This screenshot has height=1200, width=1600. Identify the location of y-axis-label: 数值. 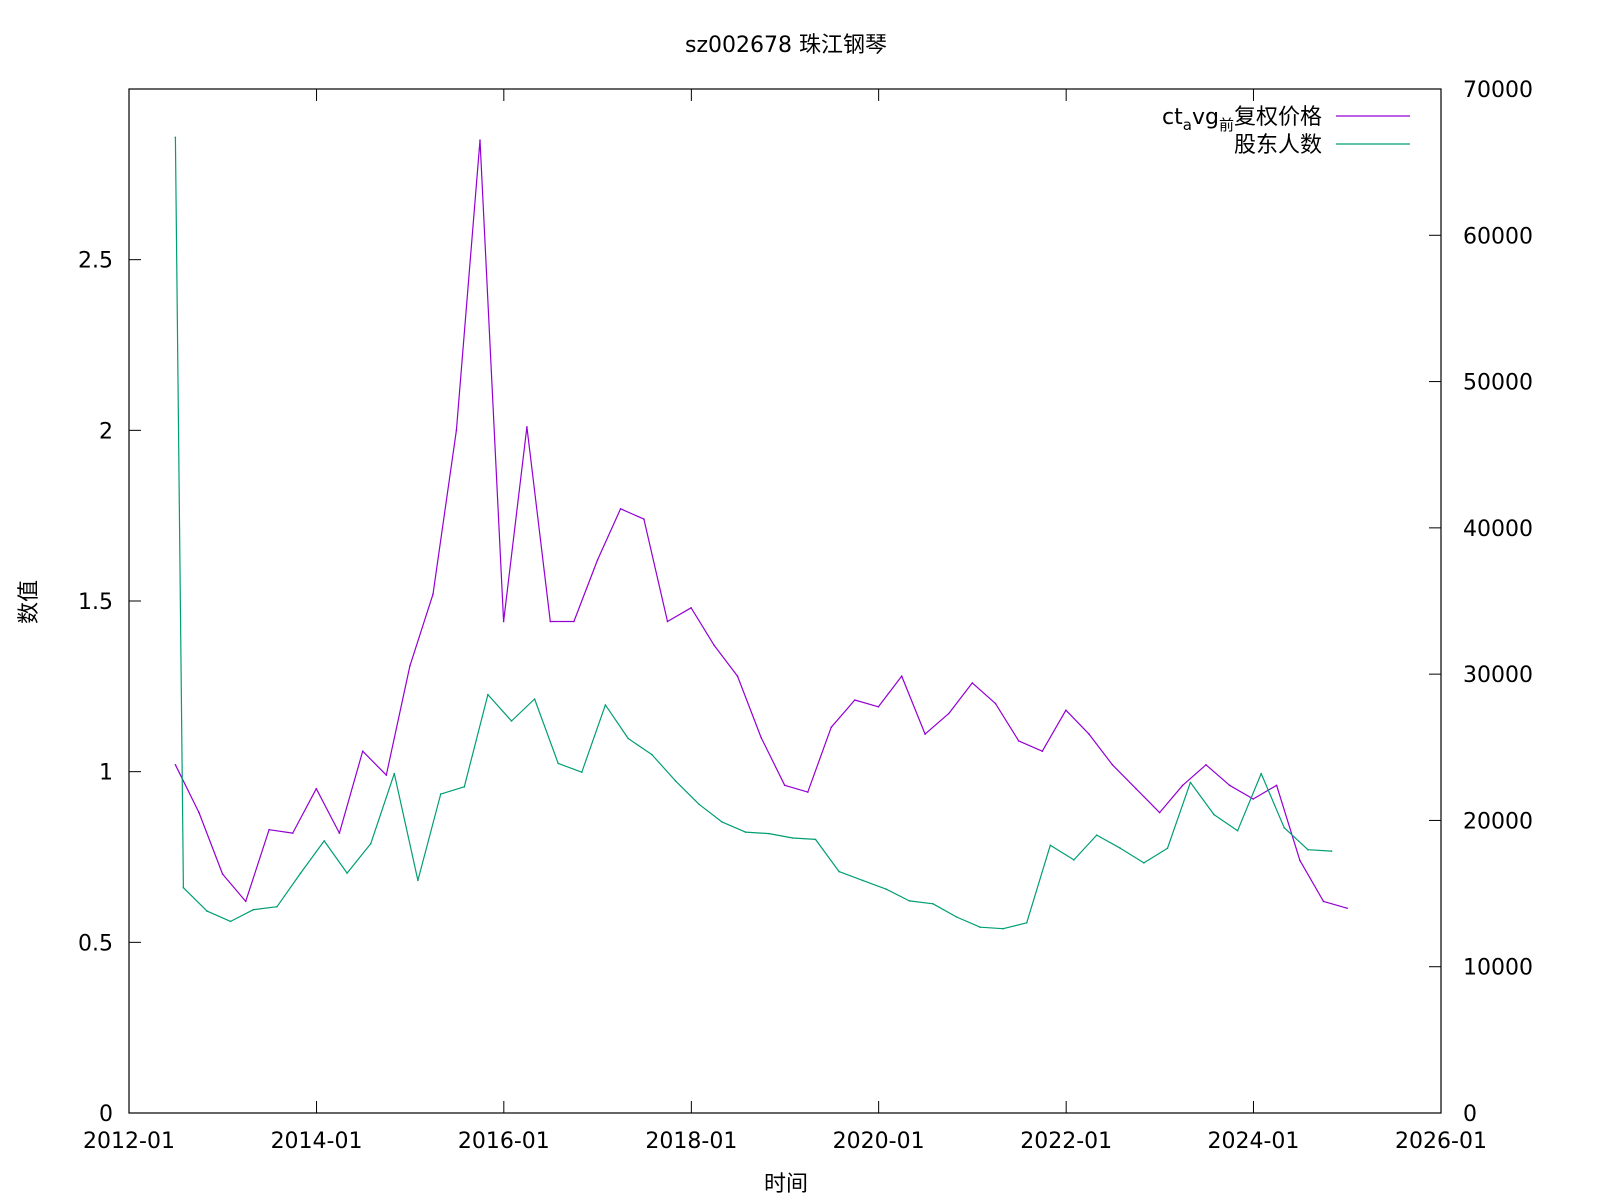
(29, 602).